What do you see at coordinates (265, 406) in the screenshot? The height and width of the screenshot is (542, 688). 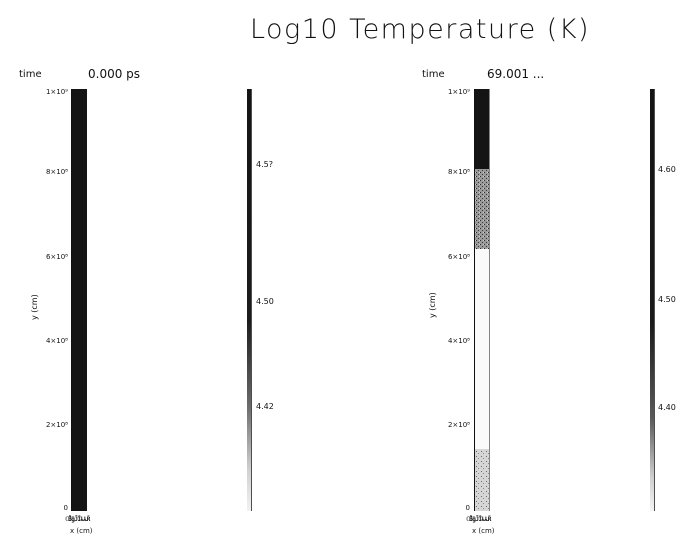 I see `colorbar-tick-left-low: 4.42` at bounding box center [265, 406].